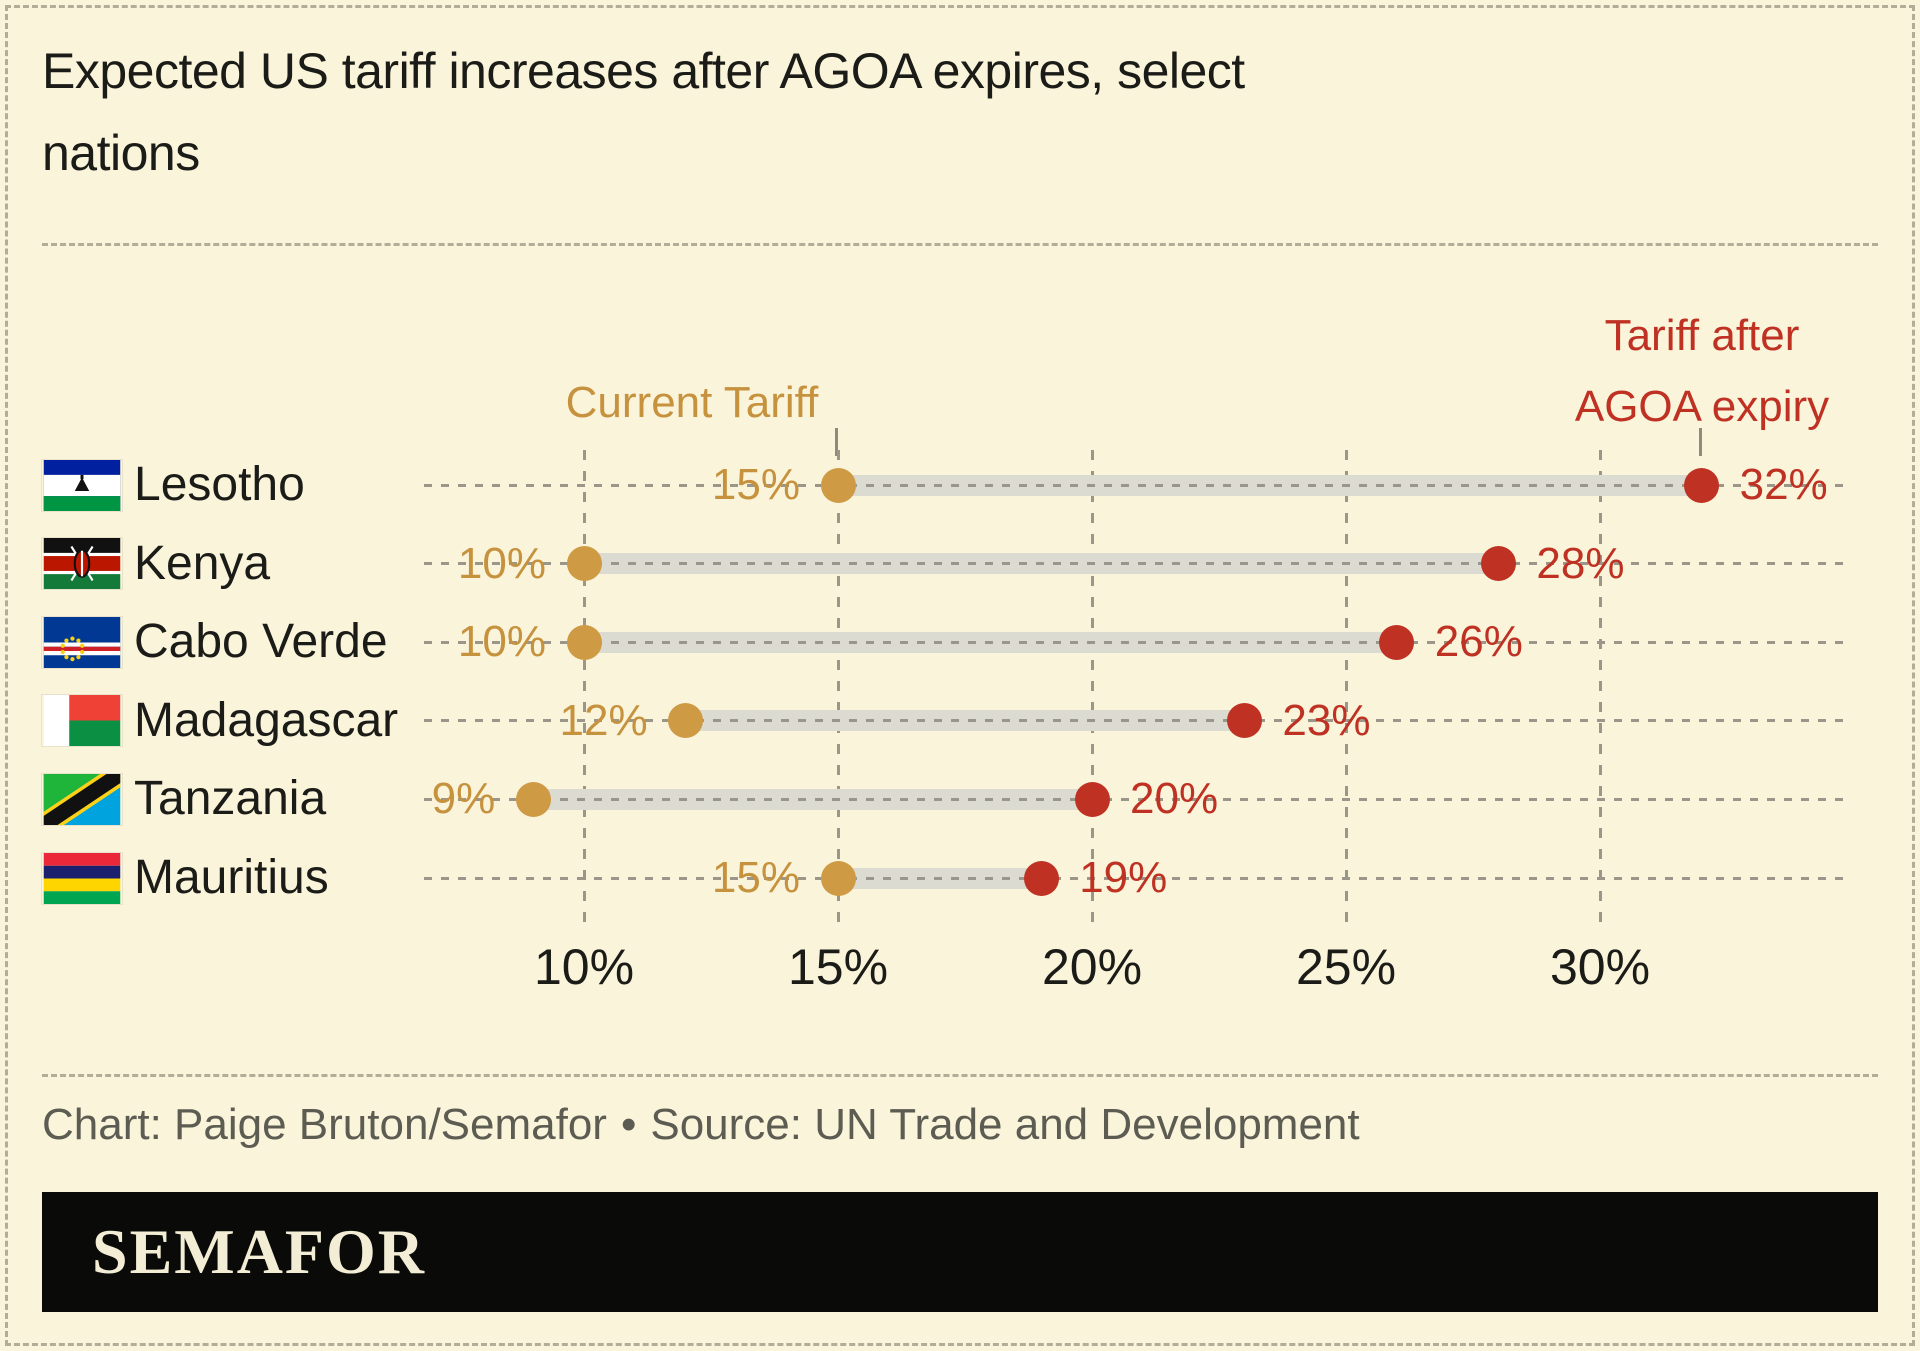 The image size is (1920, 1351). Describe the element at coordinates (692, 402) in the screenshot. I see `legend-current-tariff: Current Tariff` at that location.